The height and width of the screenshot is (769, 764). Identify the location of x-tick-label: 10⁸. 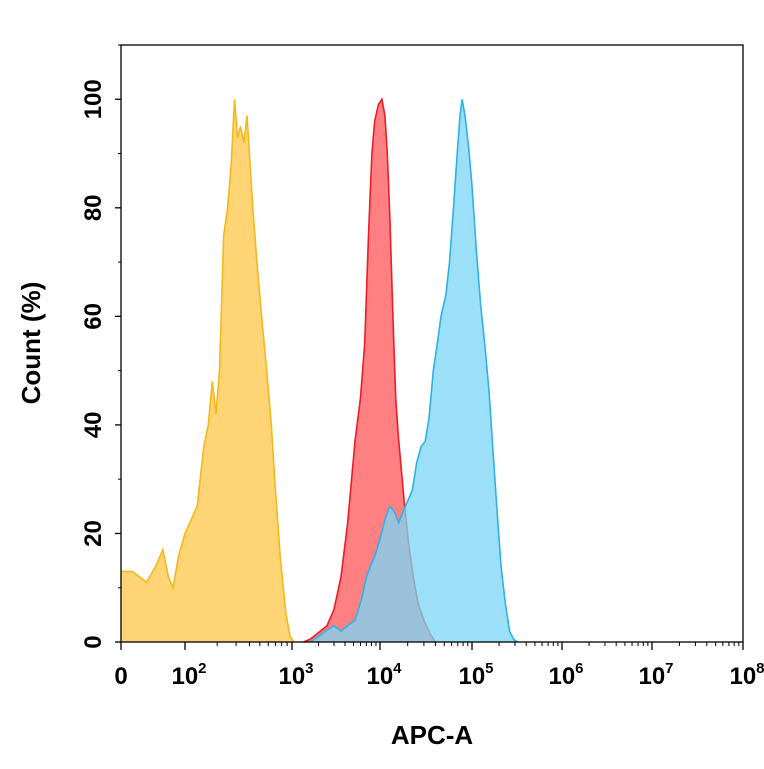
(746, 675).